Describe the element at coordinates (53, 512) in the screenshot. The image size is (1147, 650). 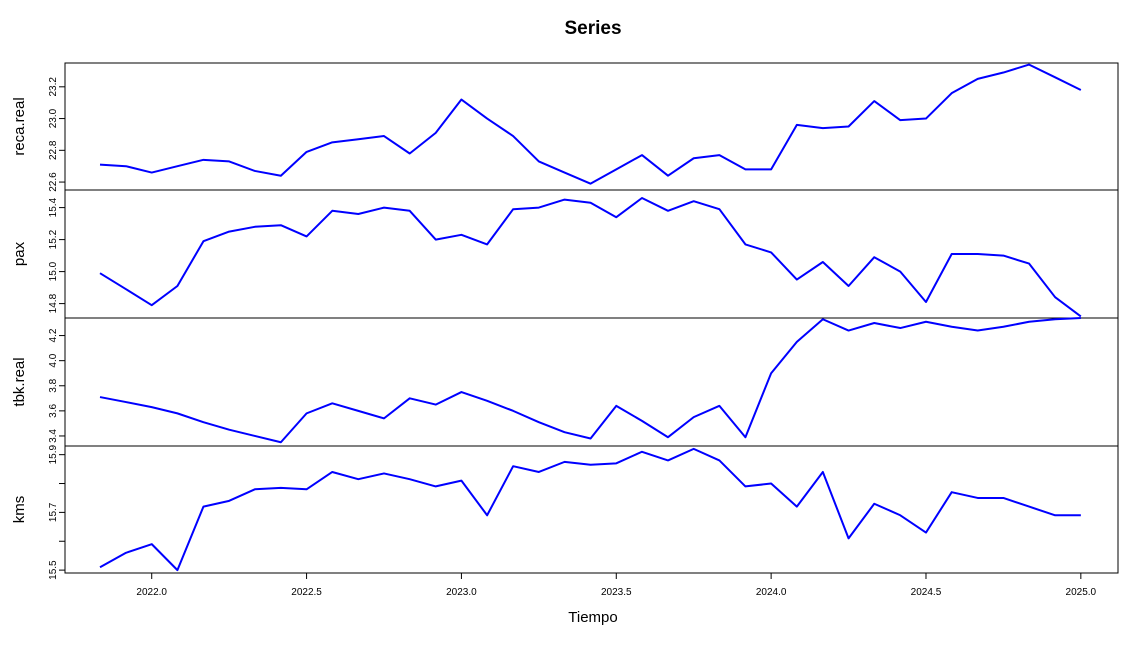
I see `y-tick-label: 15.7` at that location.